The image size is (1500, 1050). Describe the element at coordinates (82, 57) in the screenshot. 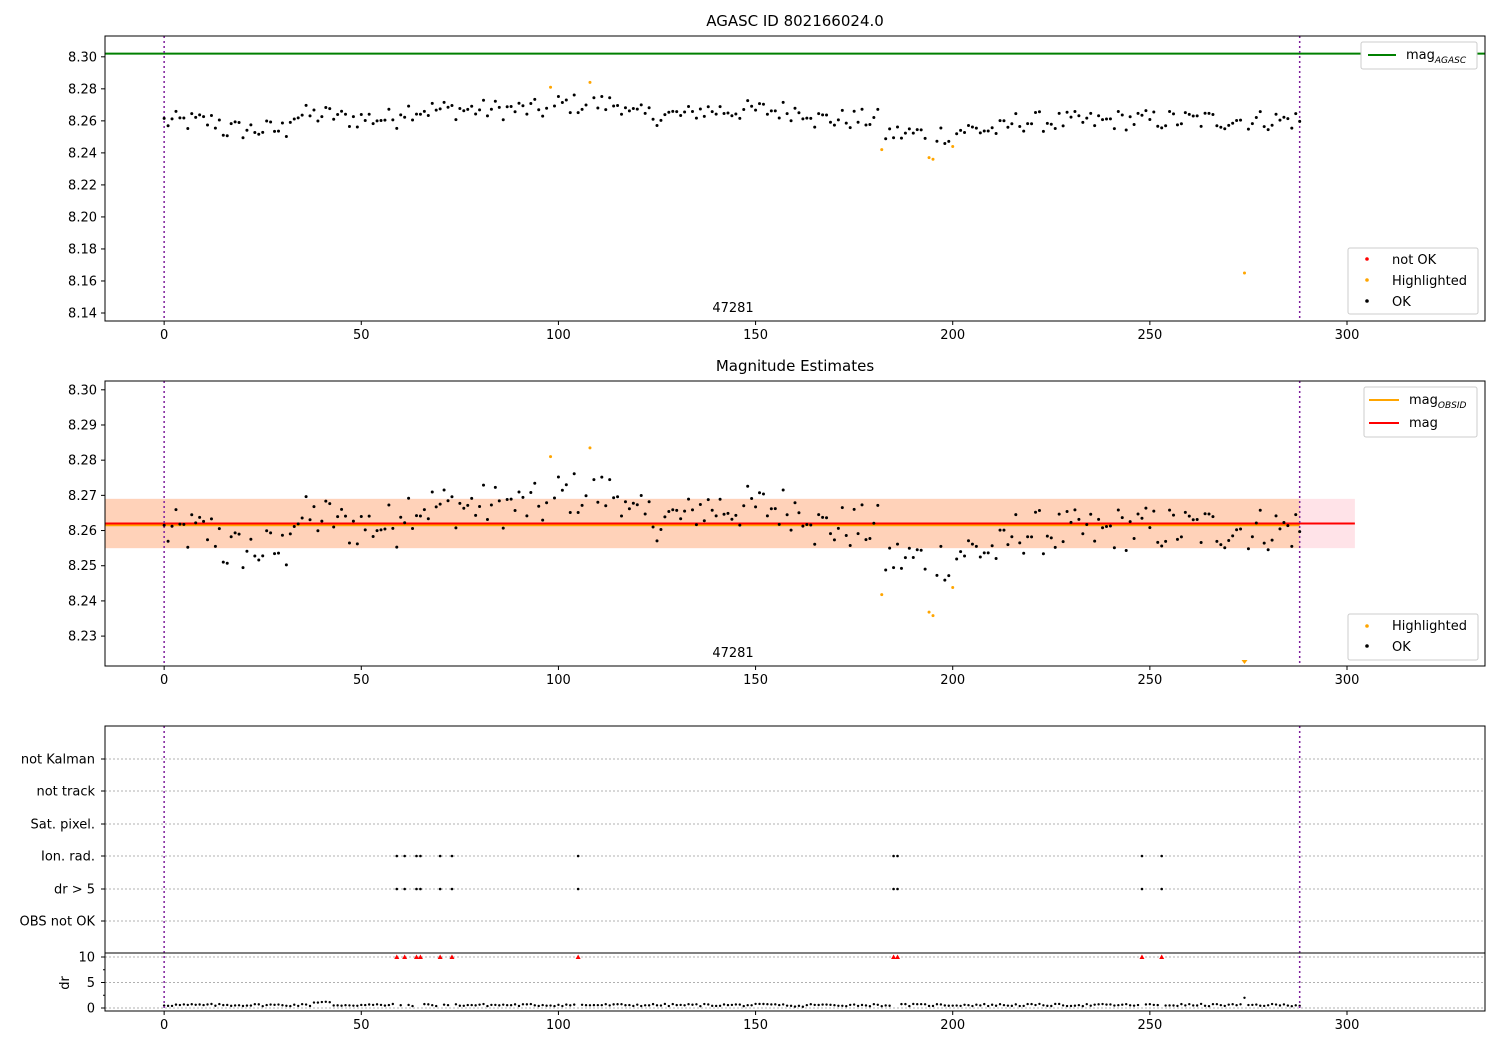

I see `panel1-ytick-label: 8.30` at that location.